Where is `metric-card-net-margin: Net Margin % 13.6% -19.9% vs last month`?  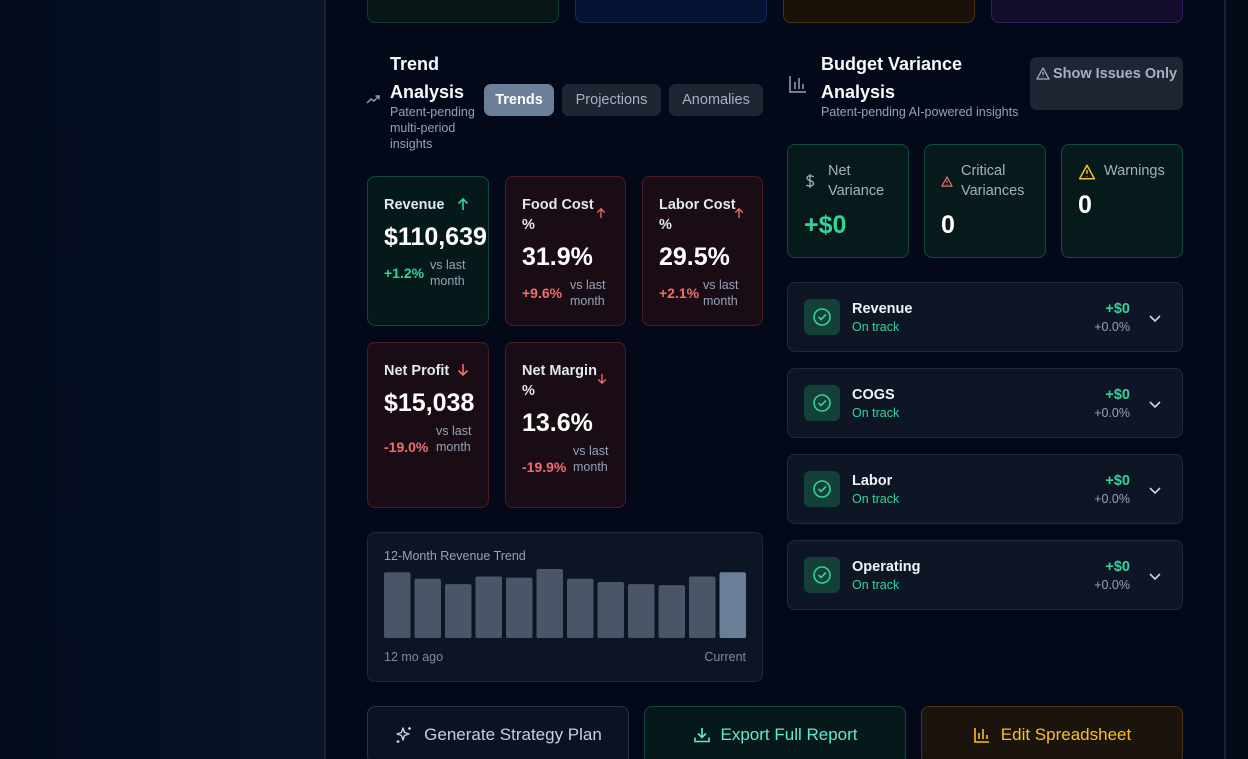 metric-card-net-margin: Net Margin % 13.6% -19.9% vs last month is located at coordinates (565, 425).